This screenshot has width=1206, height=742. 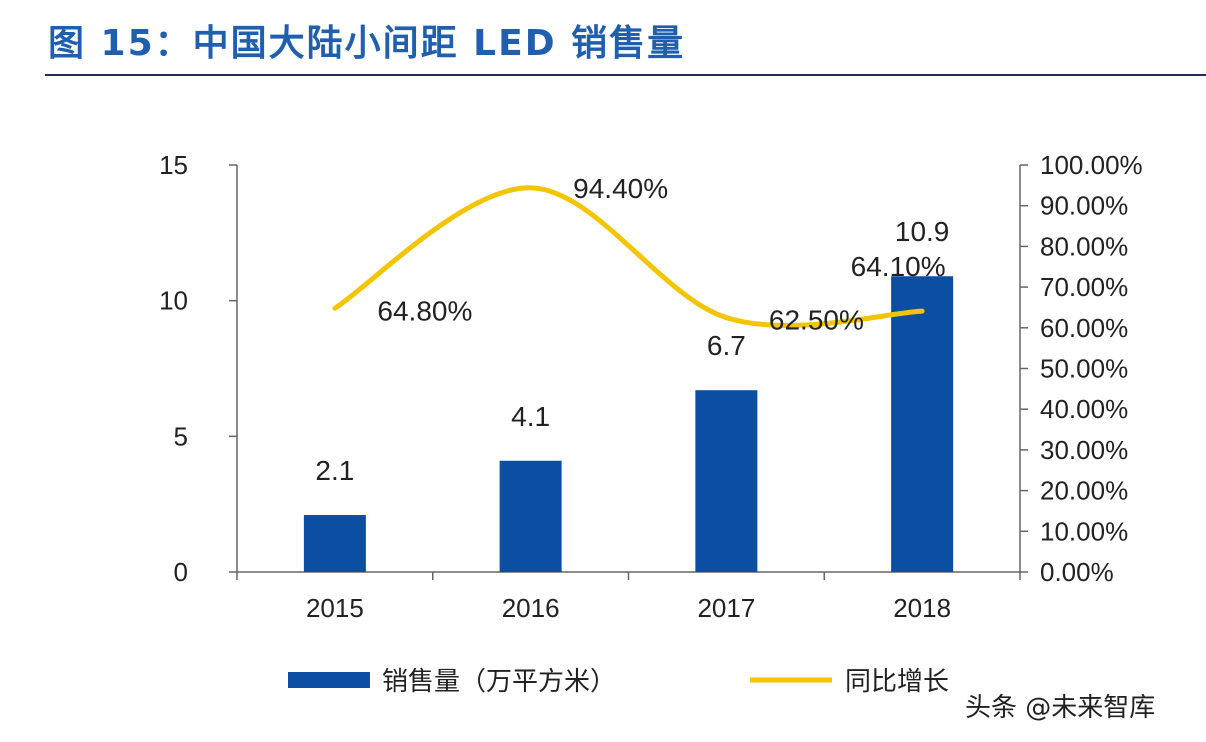 What do you see at coordinates (173, 165) in the screenshot?
I see `left-tick-label: 15` at bounding box center [173, 165].